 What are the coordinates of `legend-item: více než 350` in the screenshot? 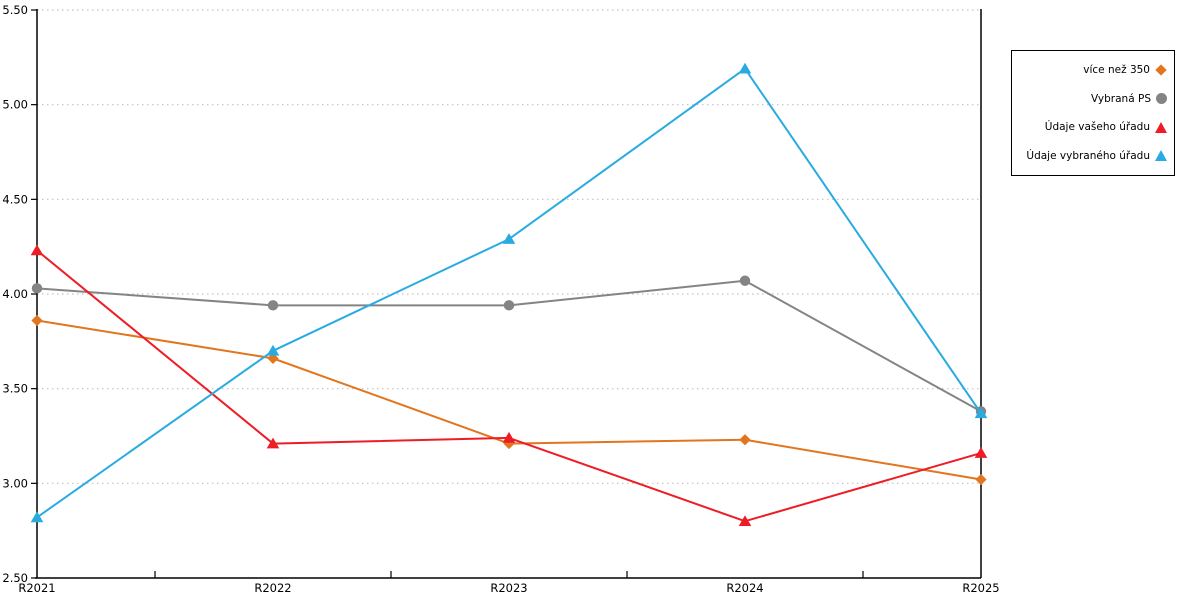 It's located at (1091, 70).